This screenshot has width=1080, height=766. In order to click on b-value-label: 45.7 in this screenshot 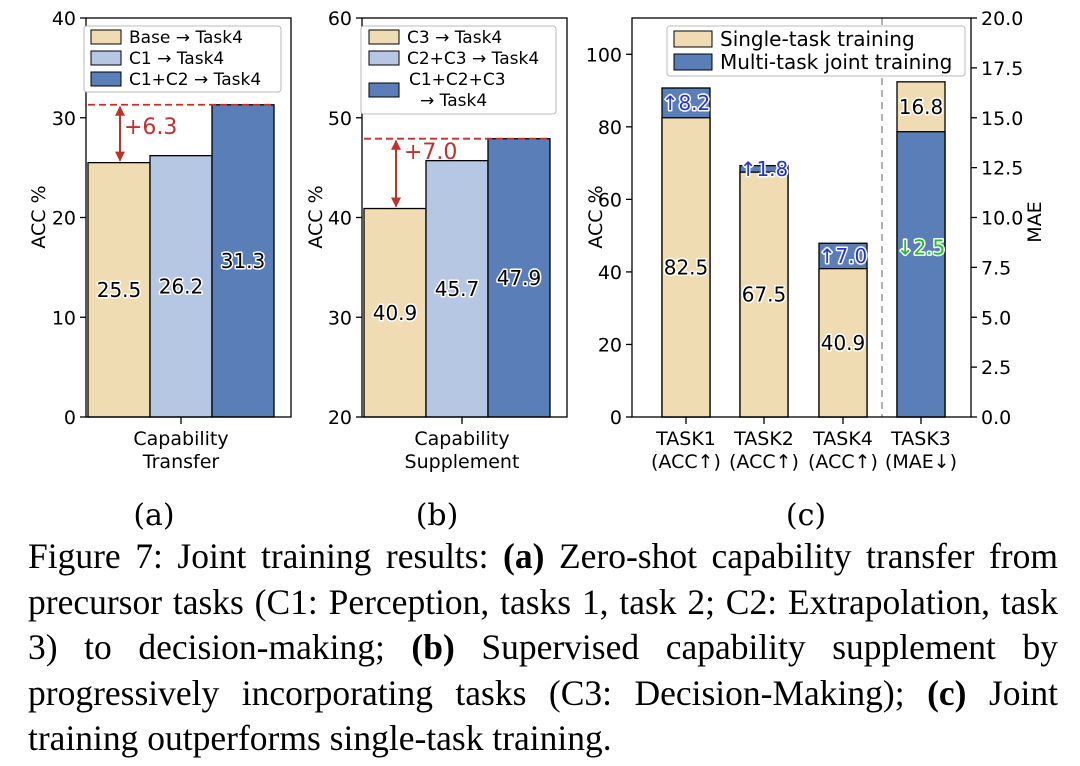, I will do `click(457, 289)`.